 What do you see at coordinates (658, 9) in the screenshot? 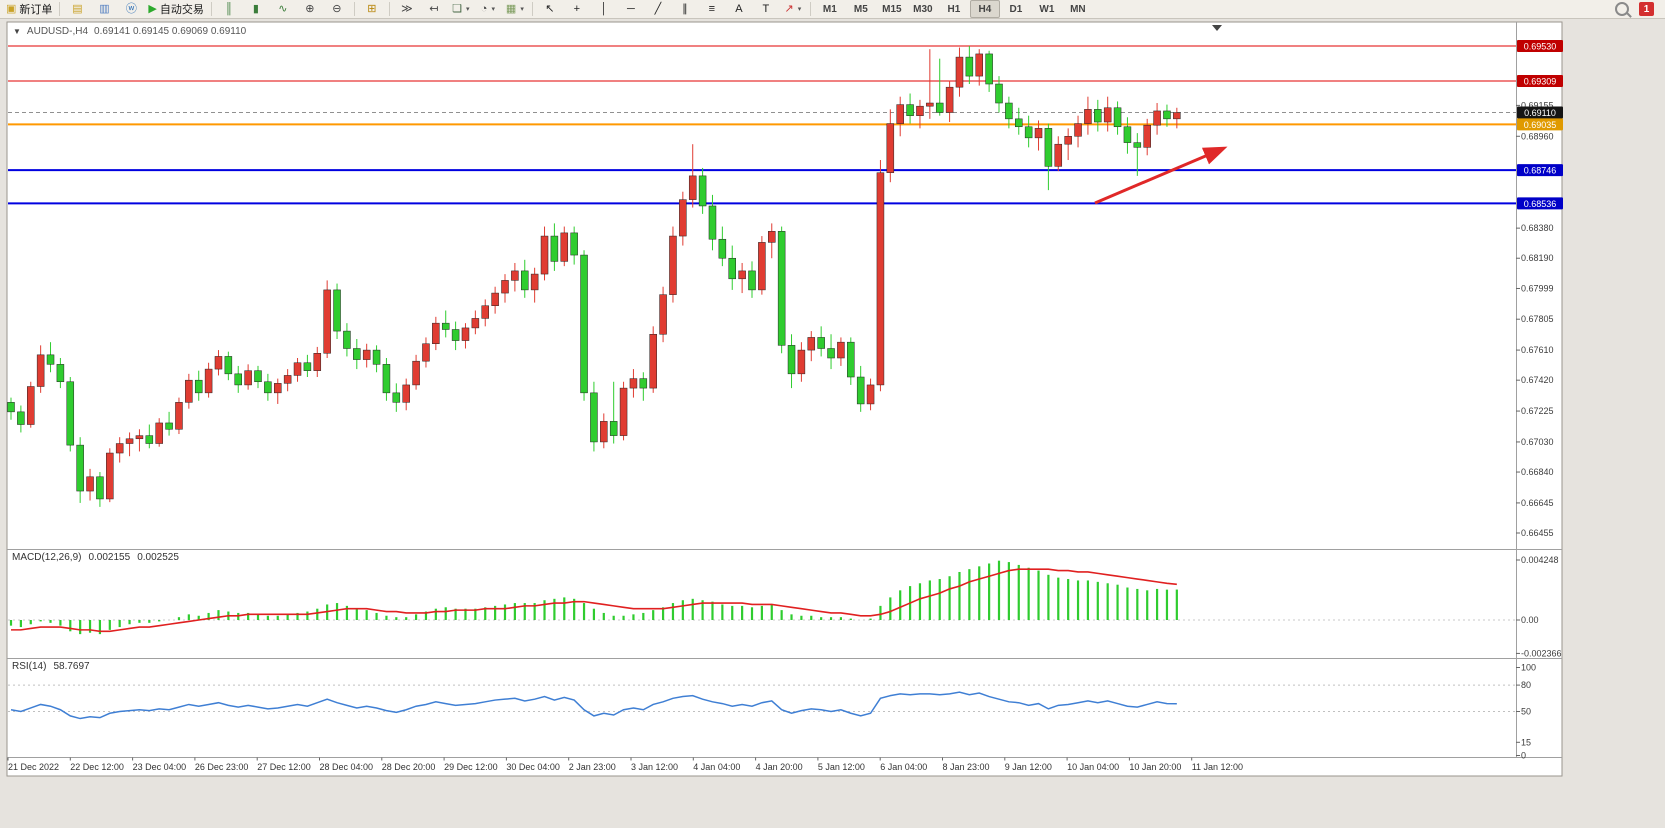
I see `trendline-icon: ╱` at bounding box center [658, 9].